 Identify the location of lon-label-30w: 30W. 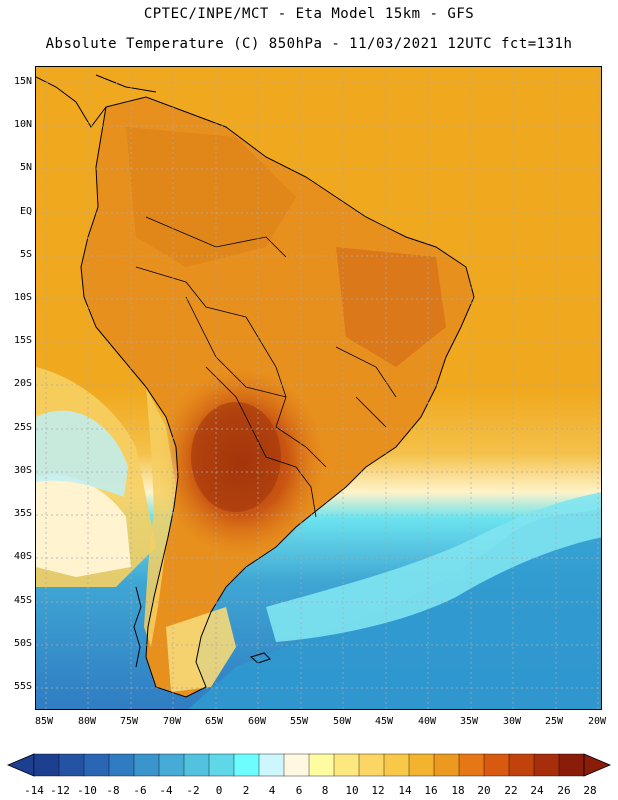
(512, 721).